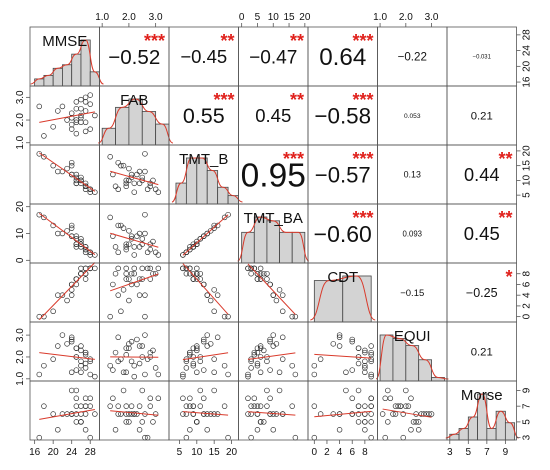 The image size is (550, 470). What do you see at coordinates (289, 17) in the screenshot?
I see `tick-label: 15` at bounding box center [289, 17].